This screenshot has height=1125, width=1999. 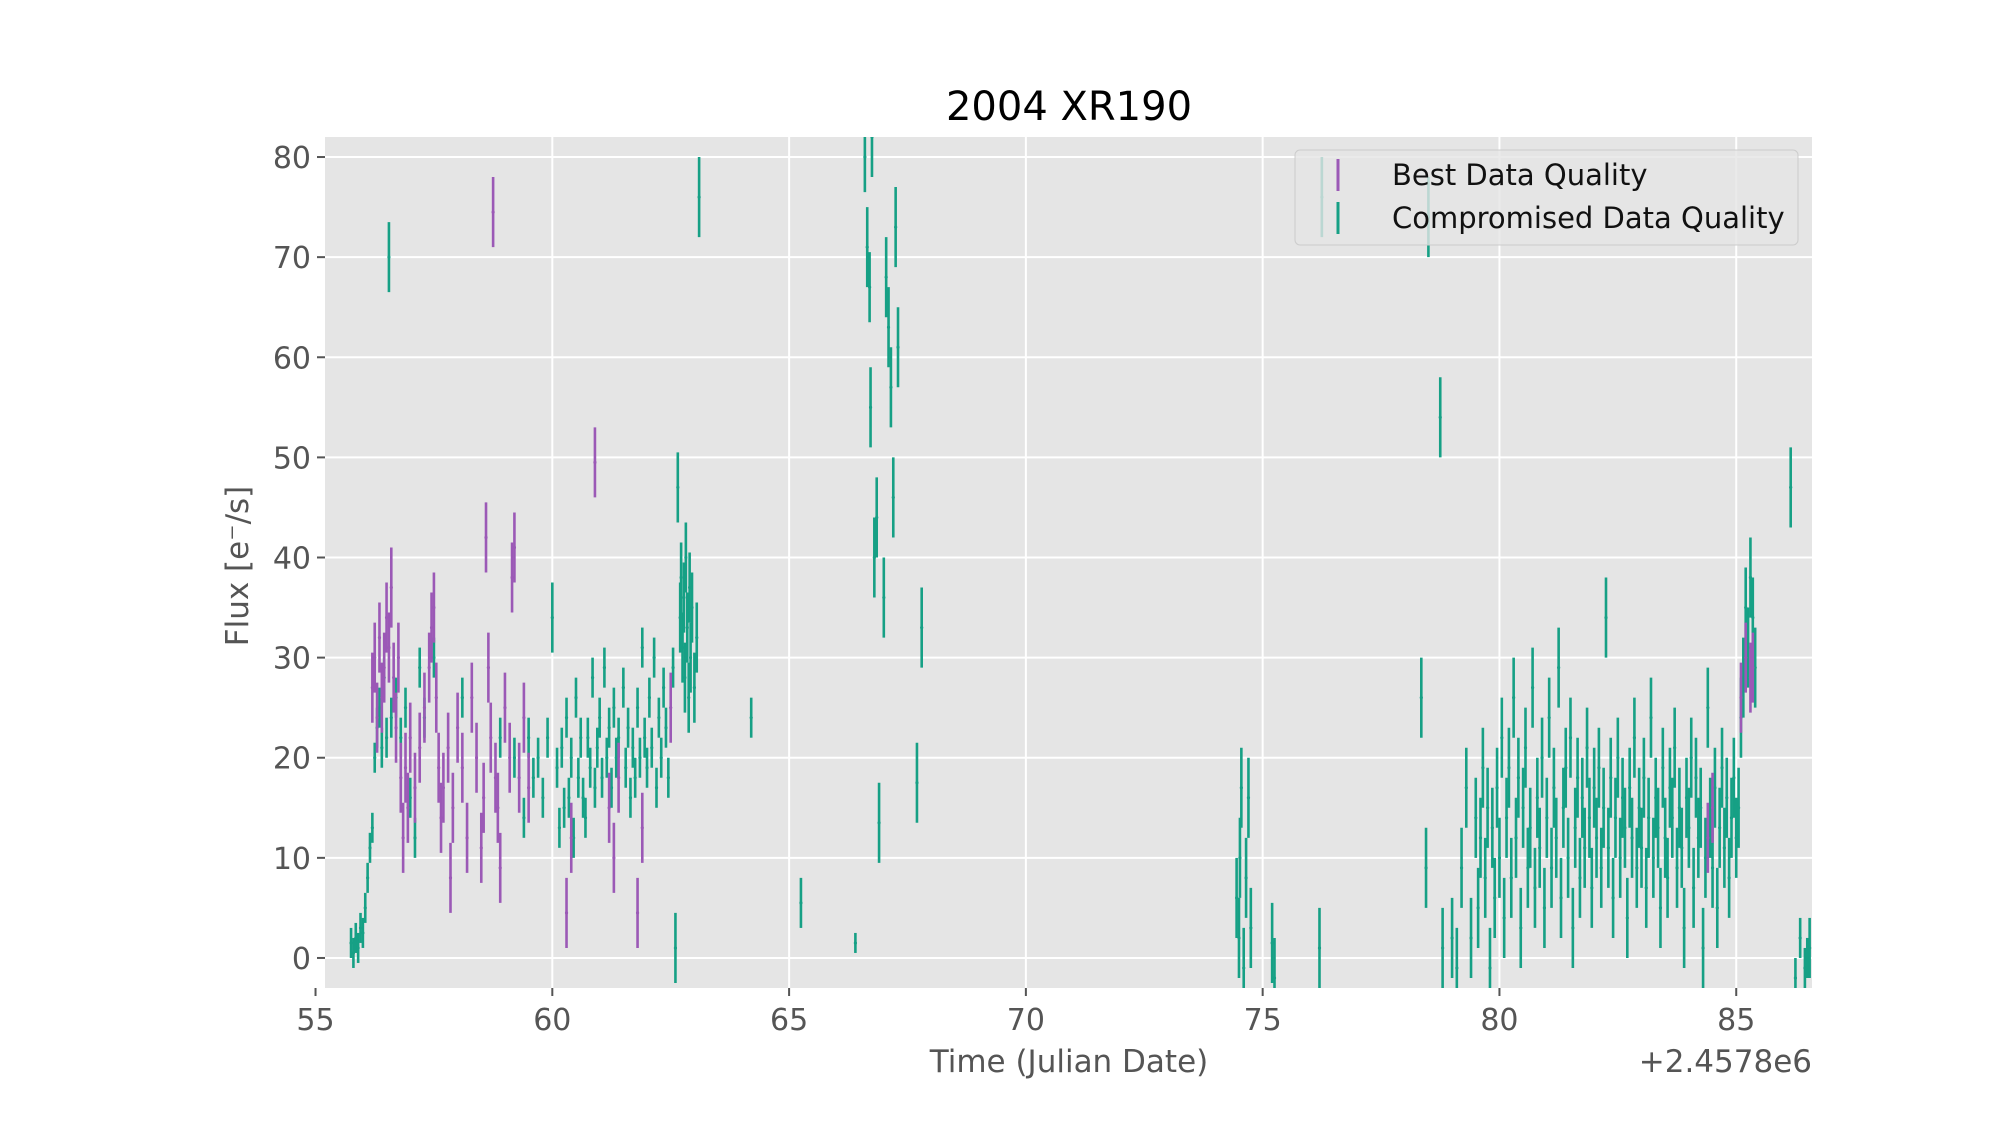 What do you see at coordinates (292, 859) in the screenshot?
I see `y-tick-label: 10` at bounding box center [292, 859].